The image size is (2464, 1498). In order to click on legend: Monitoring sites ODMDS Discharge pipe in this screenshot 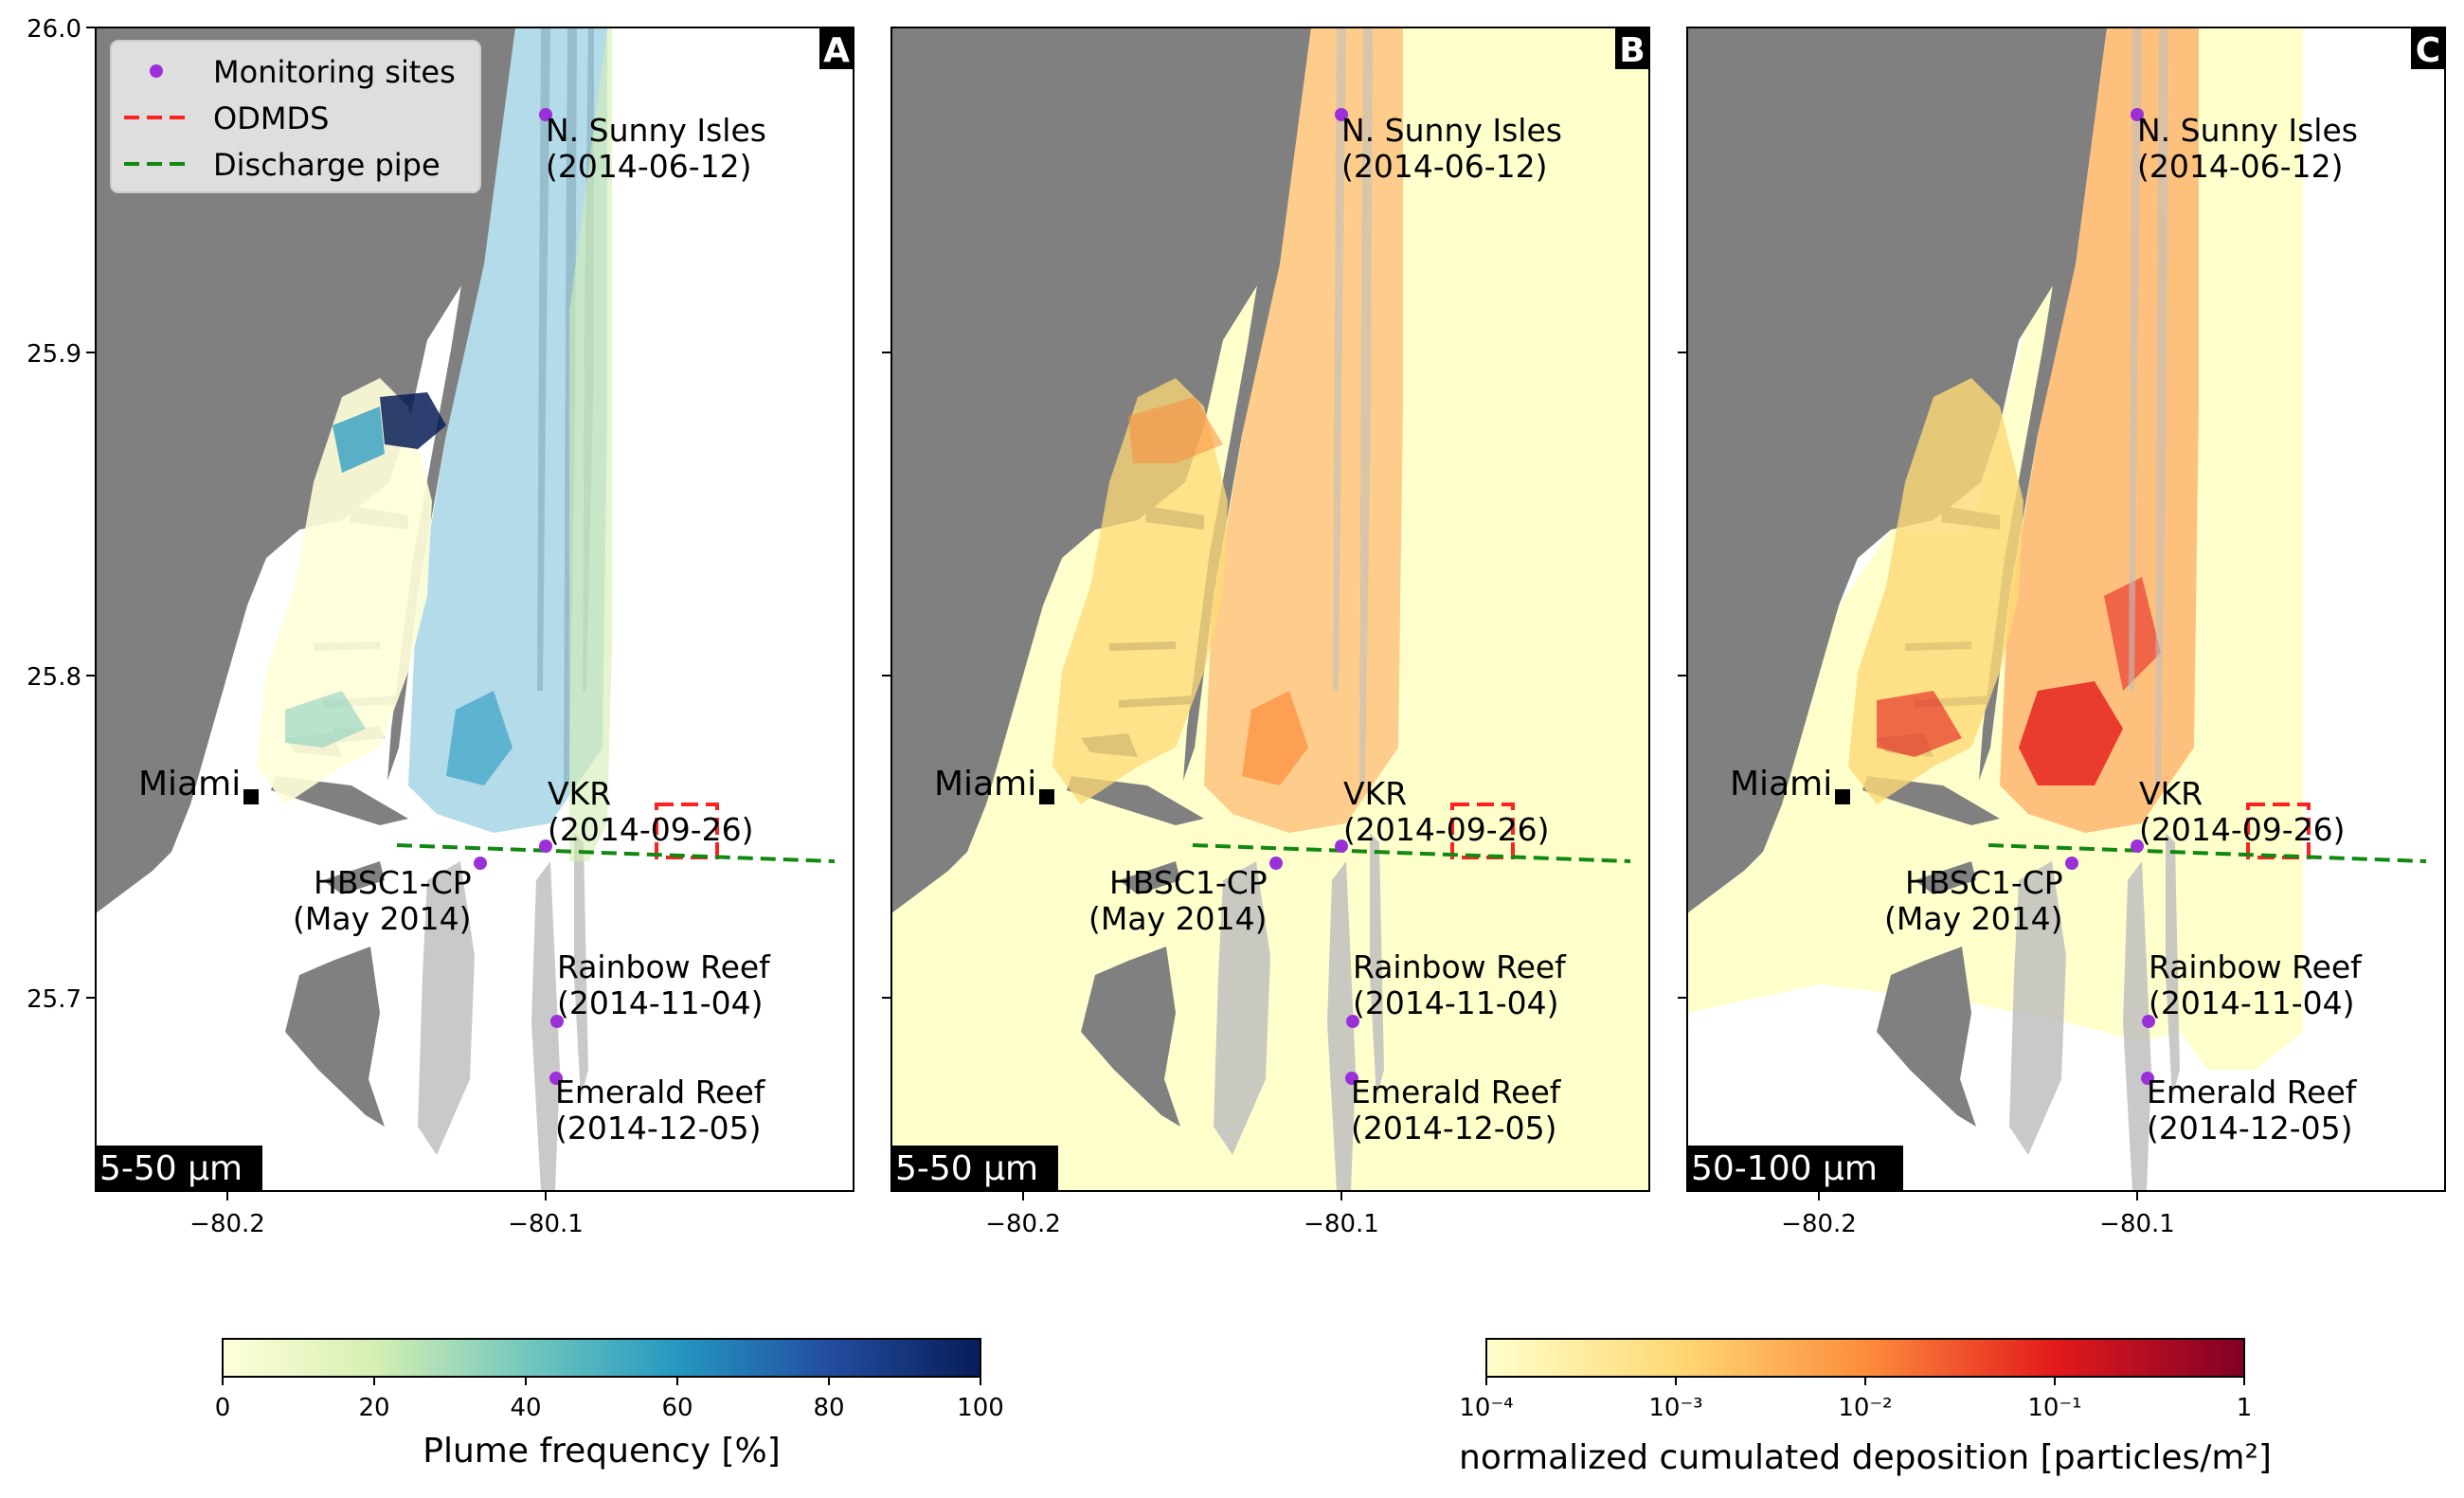, I will do `click(295, 116)`.